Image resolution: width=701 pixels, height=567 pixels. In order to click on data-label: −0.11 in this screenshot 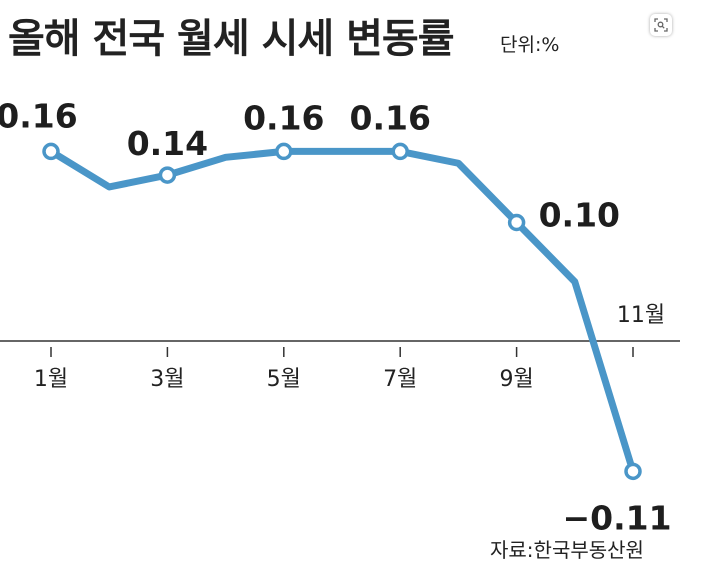, I will do `click(616, 517)`.